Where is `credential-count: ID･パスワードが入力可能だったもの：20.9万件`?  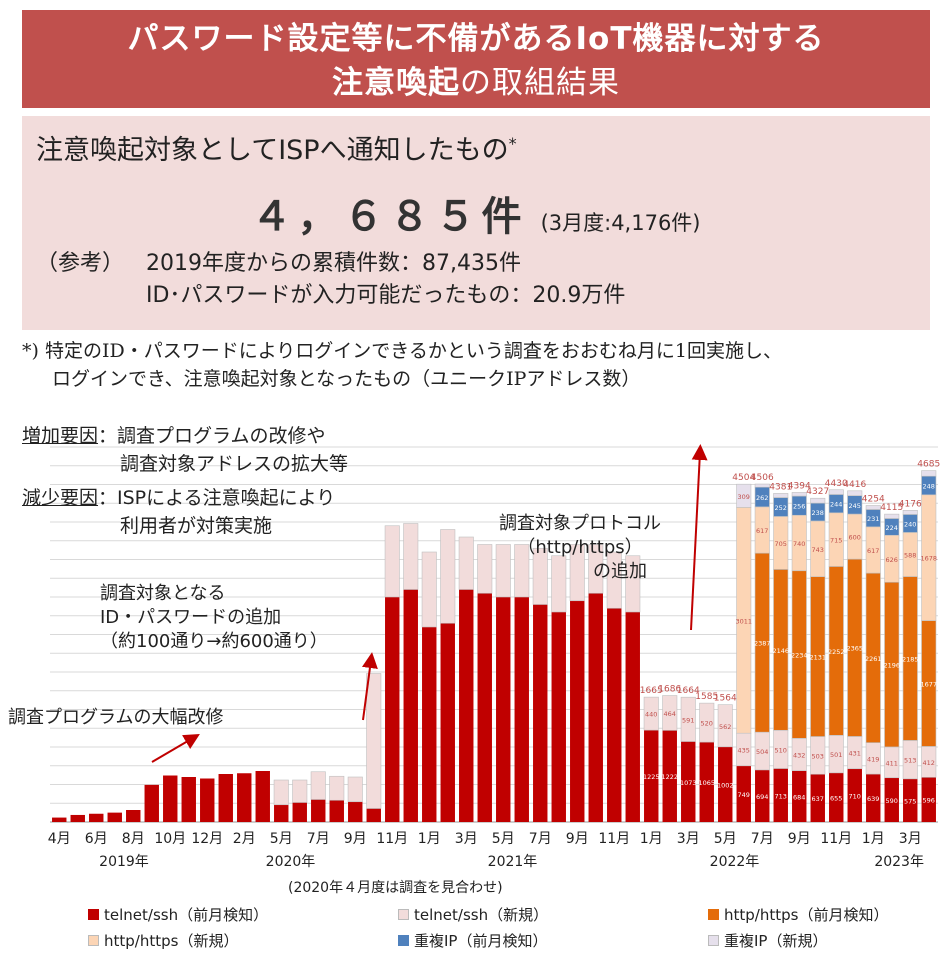
credential-count: ID･パスワードが入力可能だったもの：20.9万件 is located at coordinates (386, 295).